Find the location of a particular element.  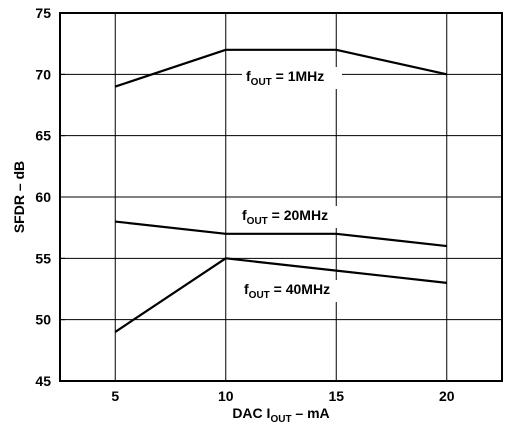

series-label-2-sub: OUT is located at coordinates (257, 221).